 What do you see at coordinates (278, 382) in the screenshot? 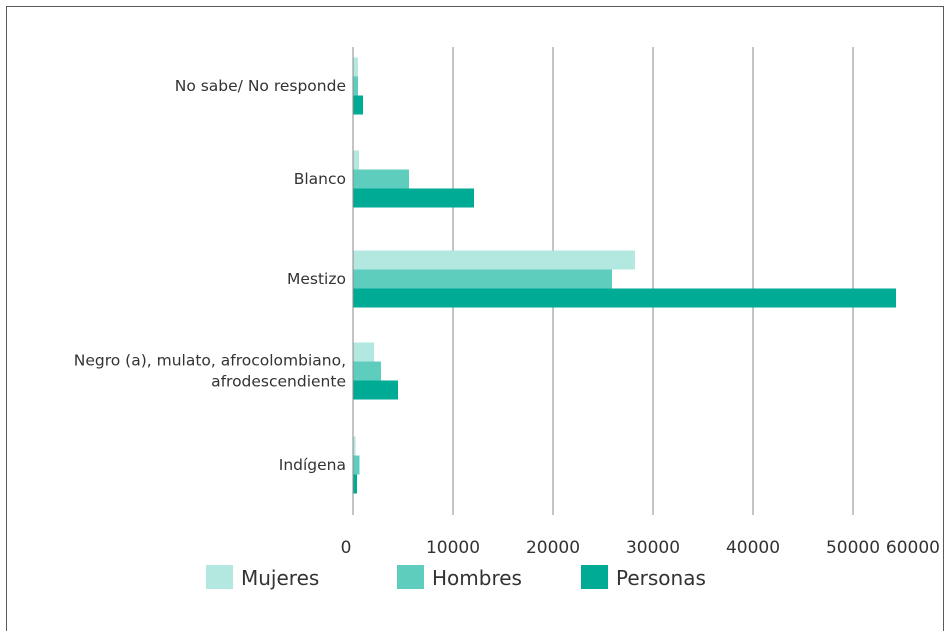
I see `category-label: afrodescendiente` at bounding box center [278, 382].